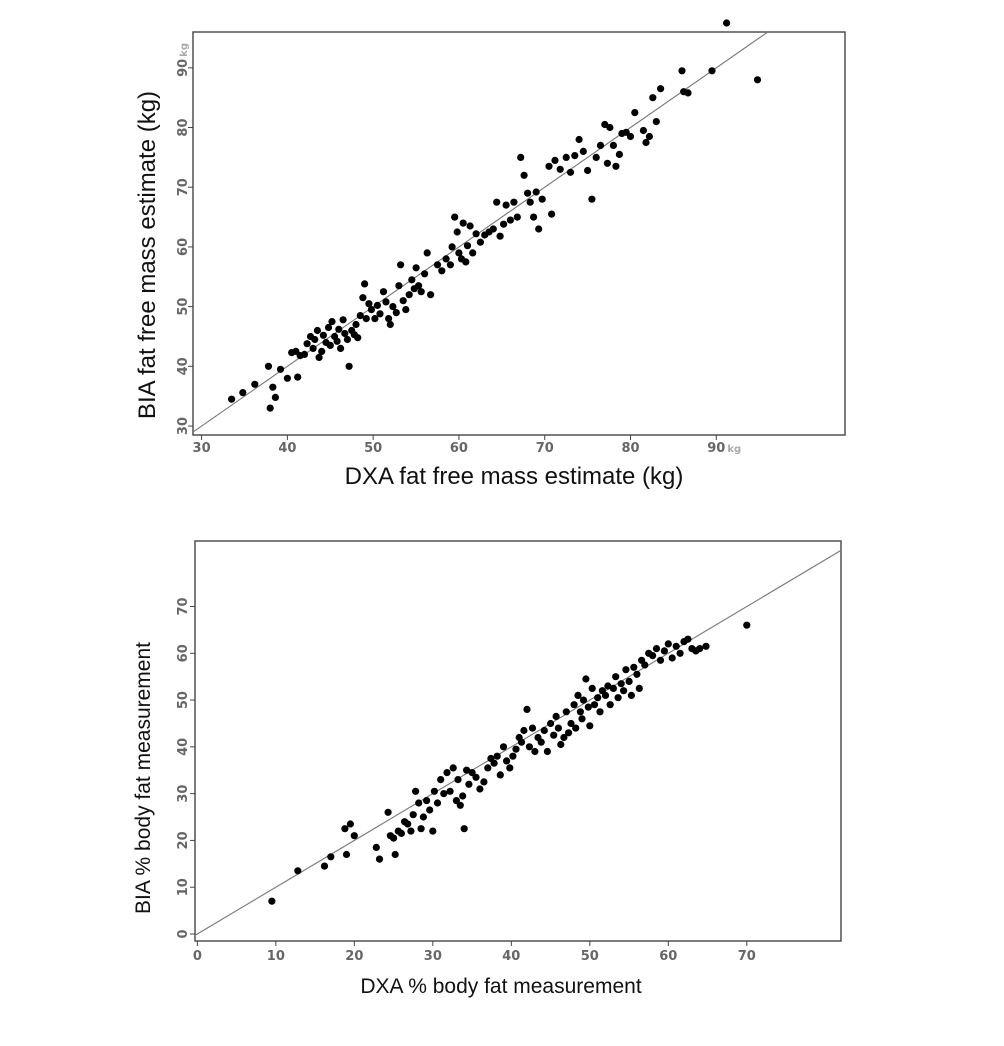 The height and width of the screenshot is (1046, 1004). What do you see at coordinates (183, 187) in the screenshot?
I see `y-tick-label: 70` at bounding box center [183, 187].